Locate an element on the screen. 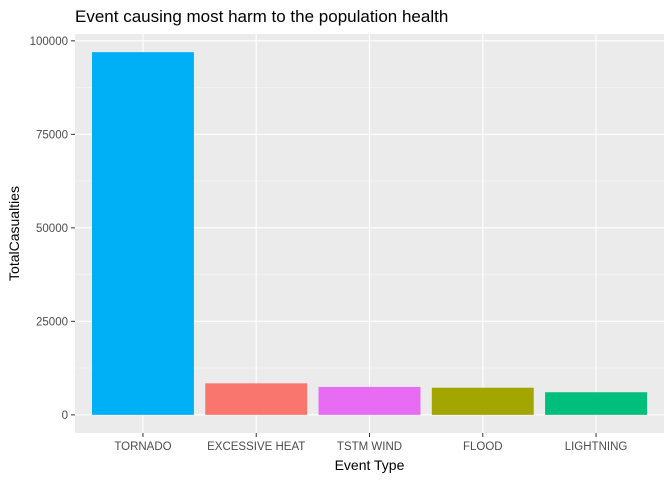 The image size is (672, 480). x-tick-label: FLOOD is located at coordinates (483, 447).